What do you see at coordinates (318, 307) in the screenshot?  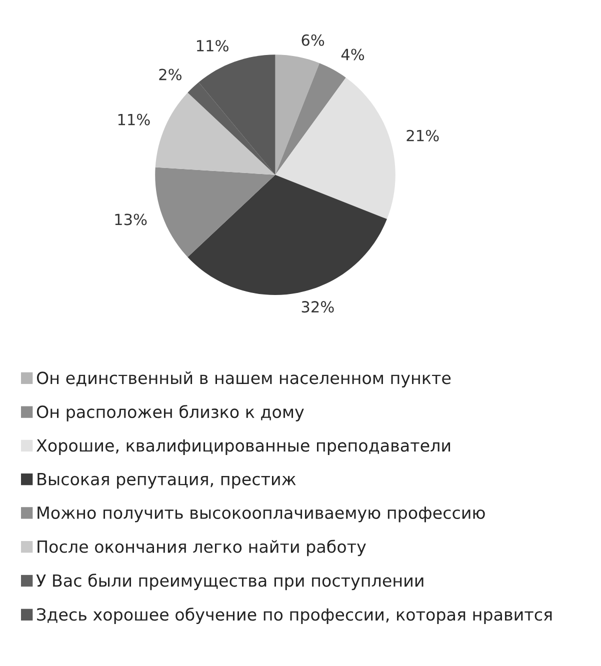 I see `data-label: 32%` at bounding box center [318, 307].